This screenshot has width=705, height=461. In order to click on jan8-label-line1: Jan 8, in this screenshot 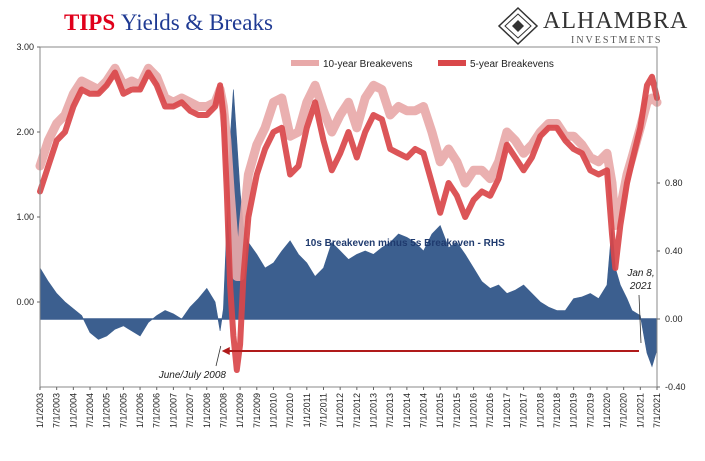, I will do `click(640, 273)`.